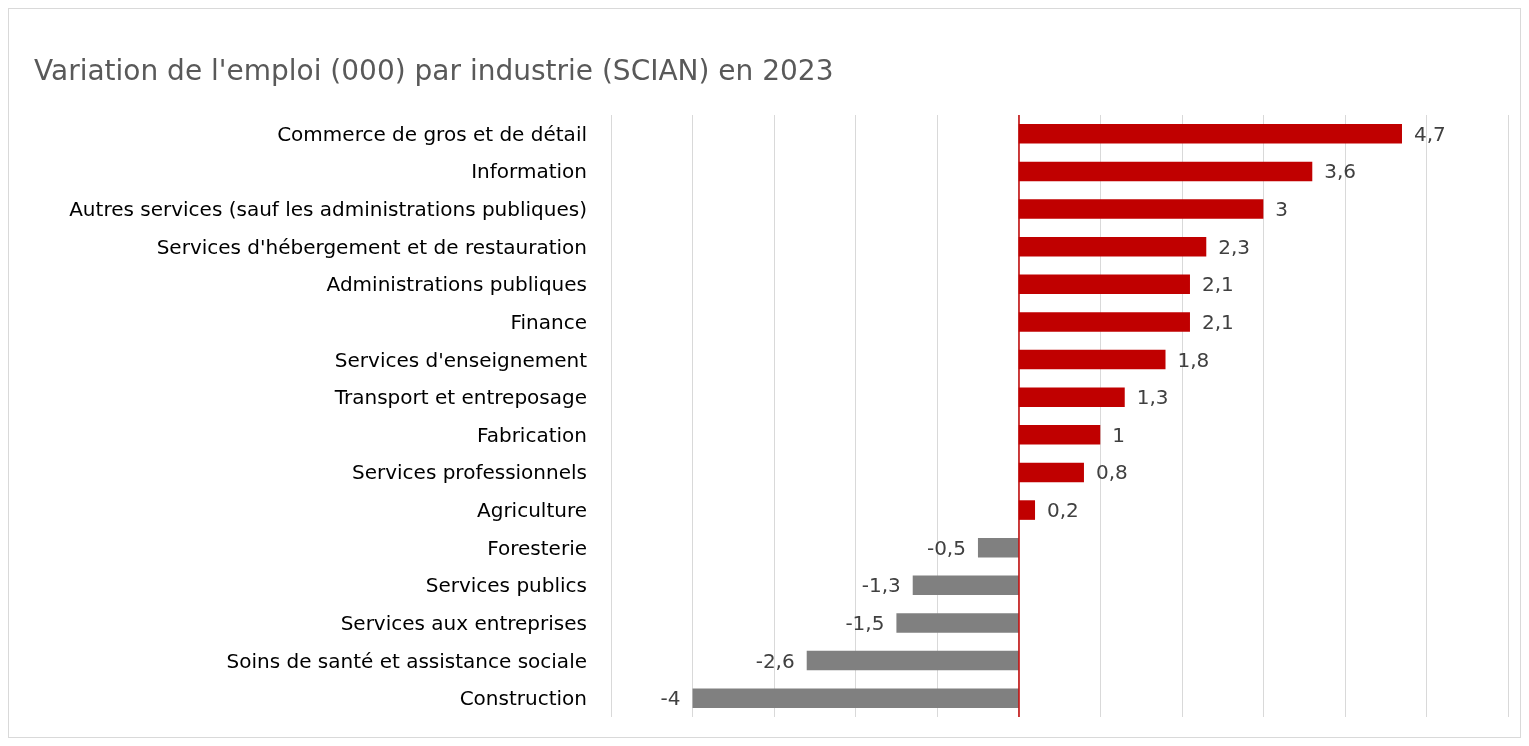 The image size is (1529, 746). Describe the element at coordinates (670, 698) in the screenshot. I see `data-label: -4` at that location.